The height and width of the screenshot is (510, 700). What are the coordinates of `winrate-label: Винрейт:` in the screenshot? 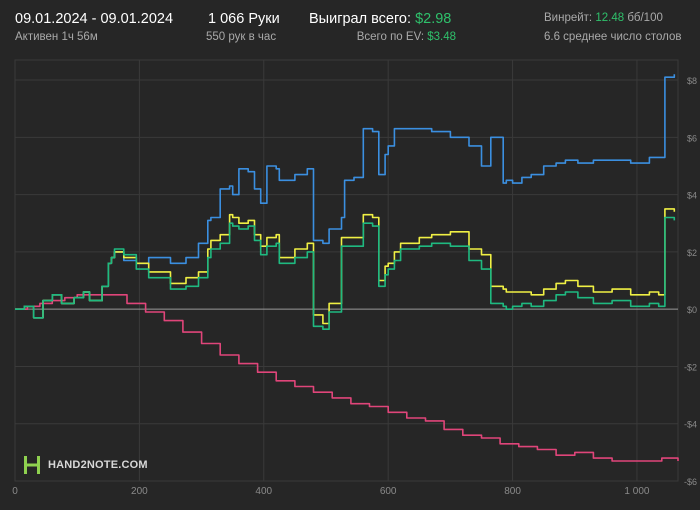 It's located at (568, 18).